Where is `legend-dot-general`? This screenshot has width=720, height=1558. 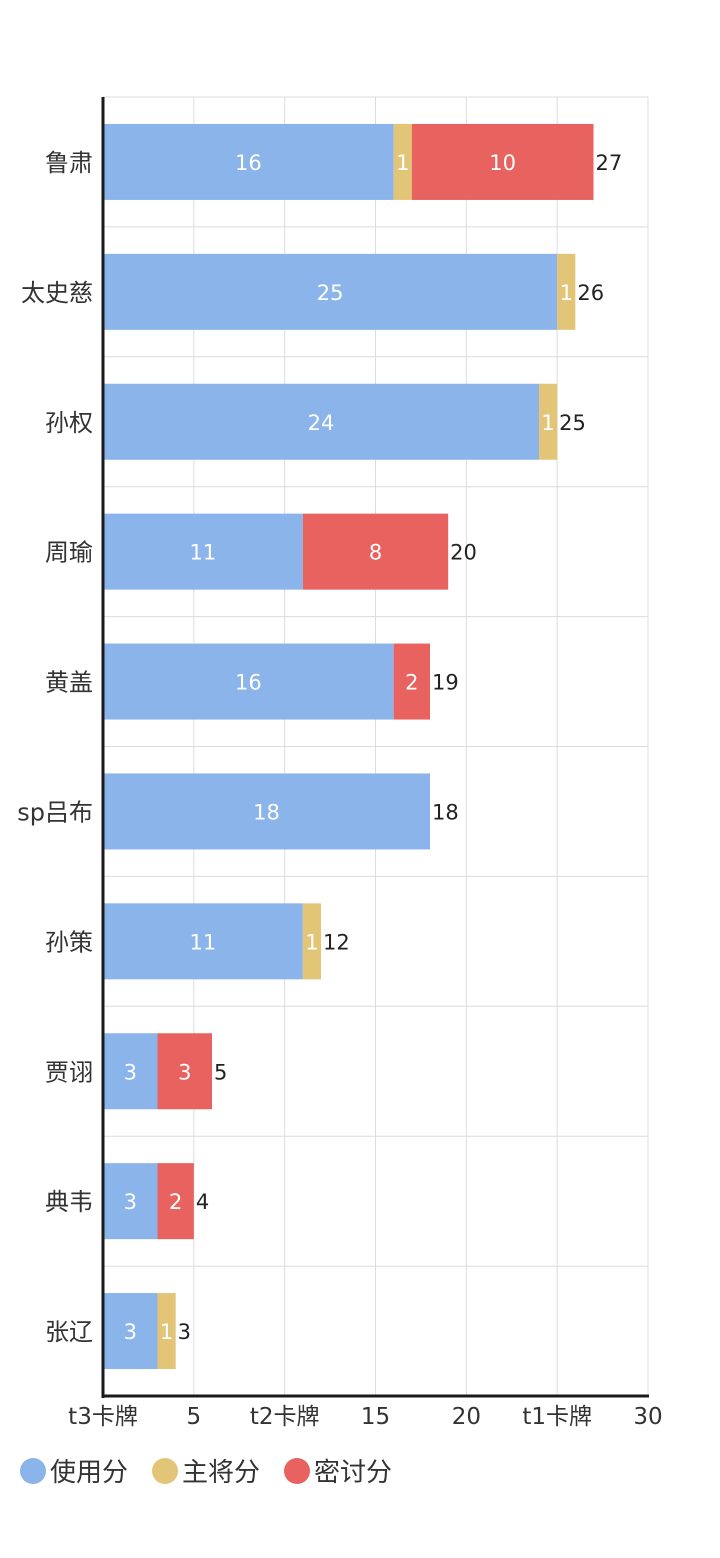 legend-dot-general is located at coordinates (165, 1470).